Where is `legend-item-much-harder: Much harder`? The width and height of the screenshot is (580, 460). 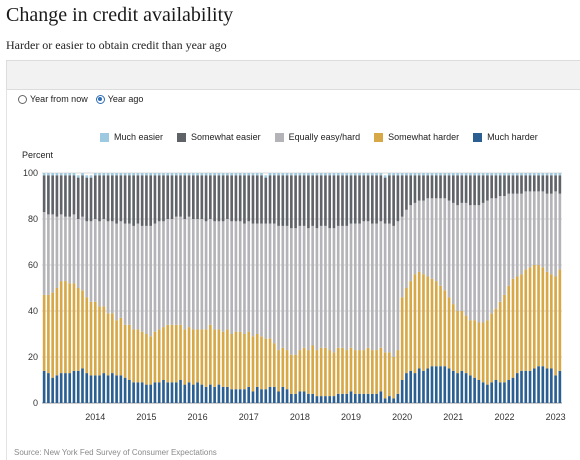
legend-item-much-harder: Much harder is located at coordinates (505, 137).